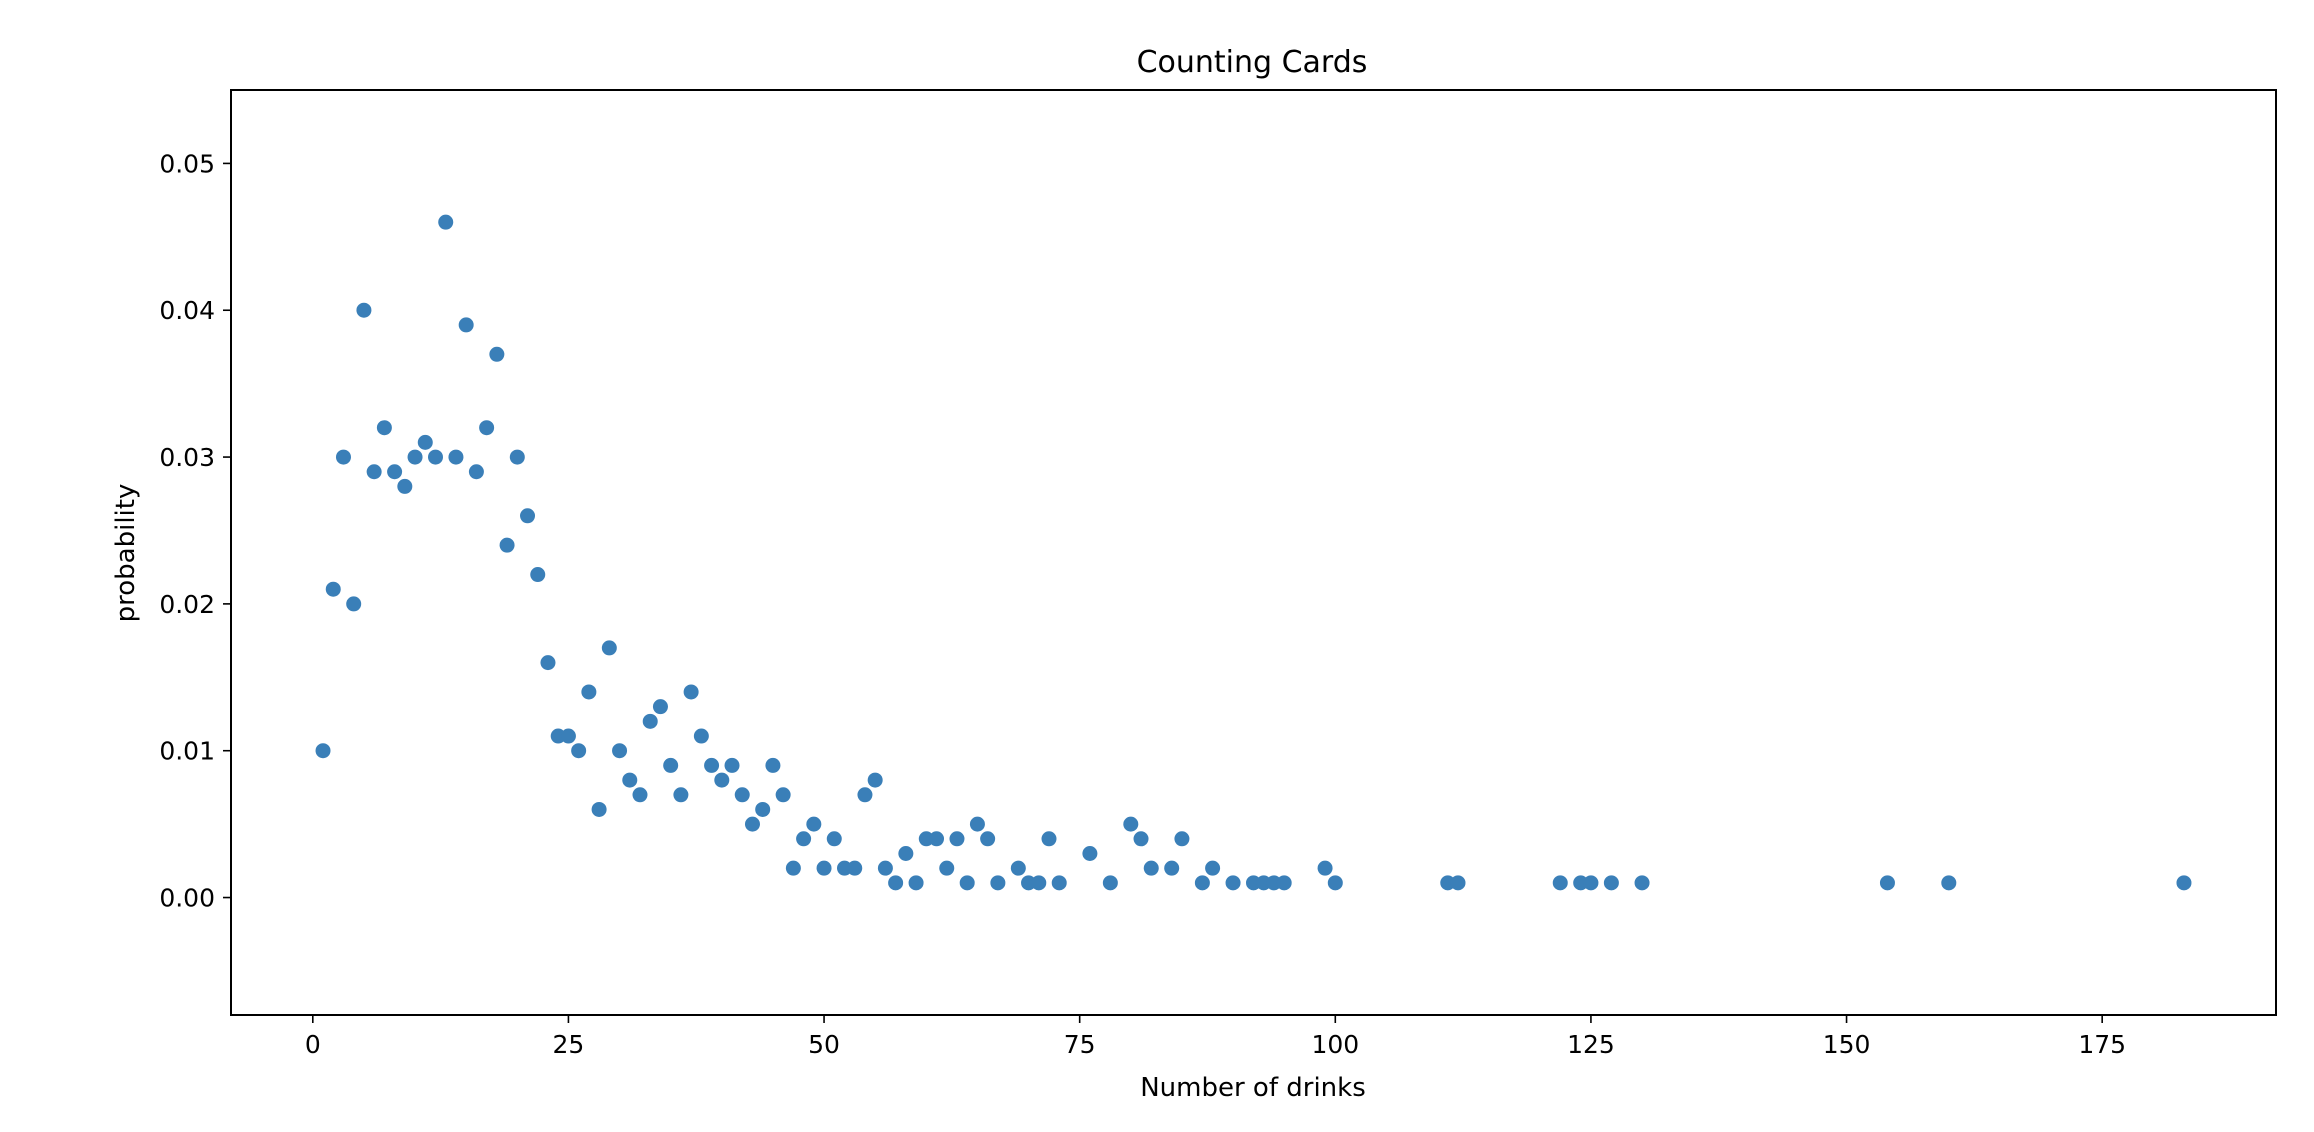 The height and width of the screenshot is (1132, 2314). Describe the element at coordinates (187, 604) in the screenshot. I see `y-tick-label: 0.02` at that location.